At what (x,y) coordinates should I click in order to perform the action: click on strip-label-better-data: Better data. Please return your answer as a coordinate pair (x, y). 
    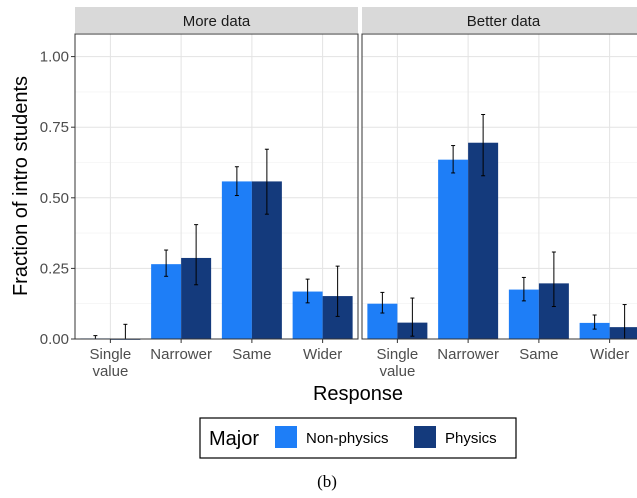
    Looking at the image, I should click on (504, 21).